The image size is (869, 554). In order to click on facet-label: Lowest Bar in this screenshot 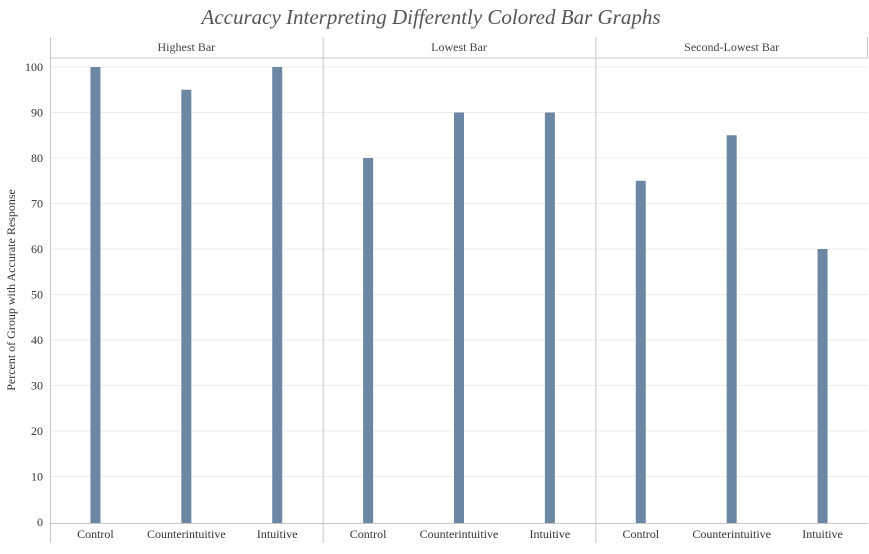, I will do `click(459, 47)`.